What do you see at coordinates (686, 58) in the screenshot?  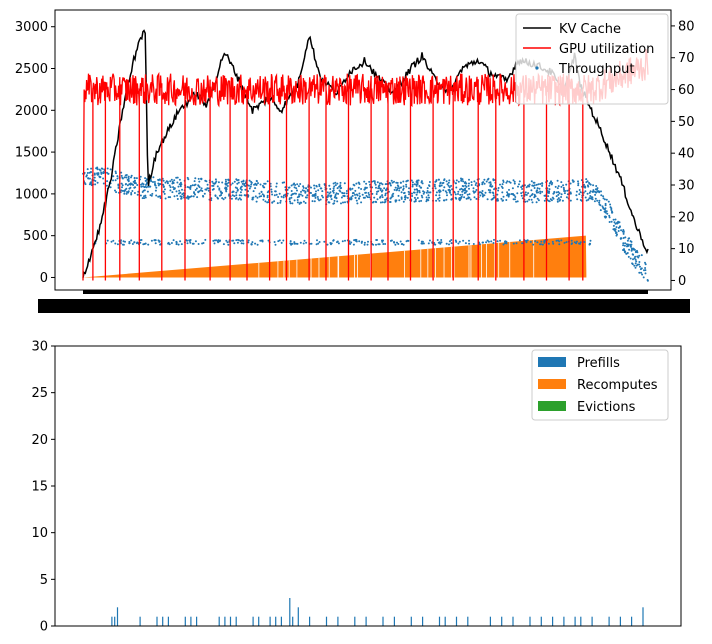 I see `right-y-tick-label: 70` at bounding box center [686, 58].